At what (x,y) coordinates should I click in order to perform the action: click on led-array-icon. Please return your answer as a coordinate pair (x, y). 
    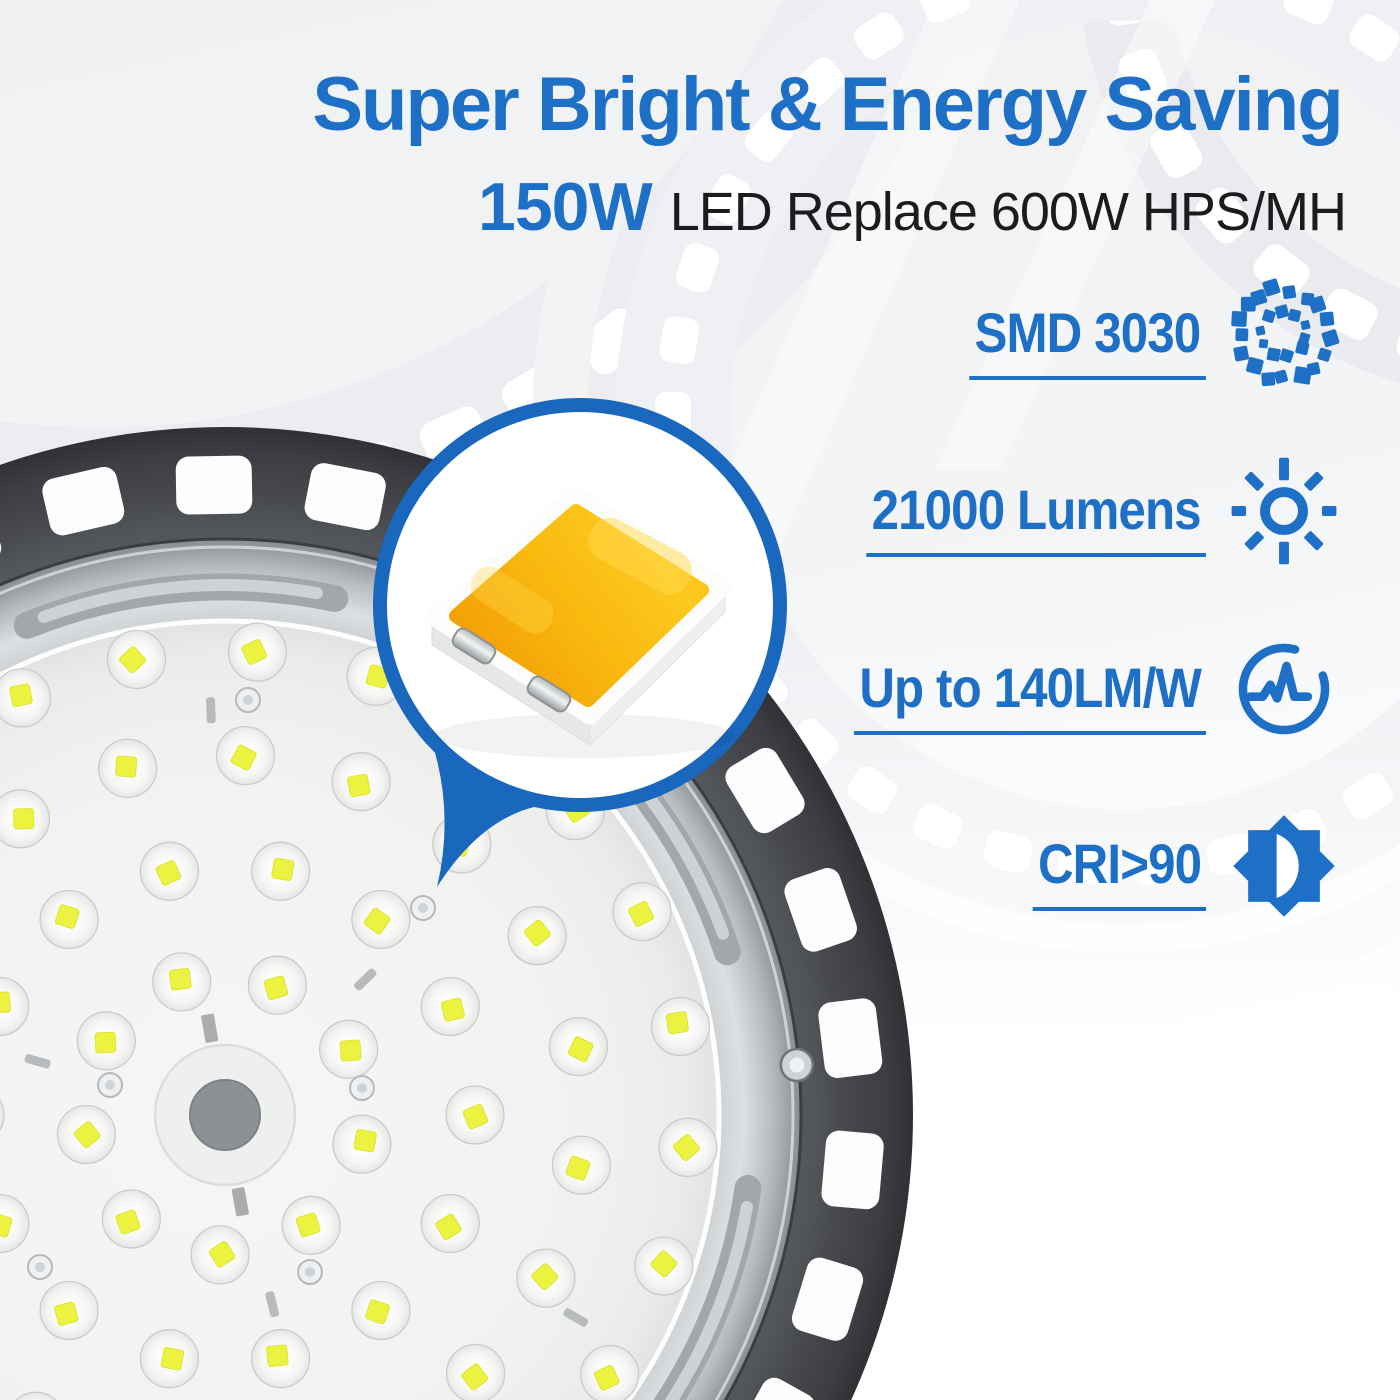
    Looking at the image, I should click on (1285, 332).